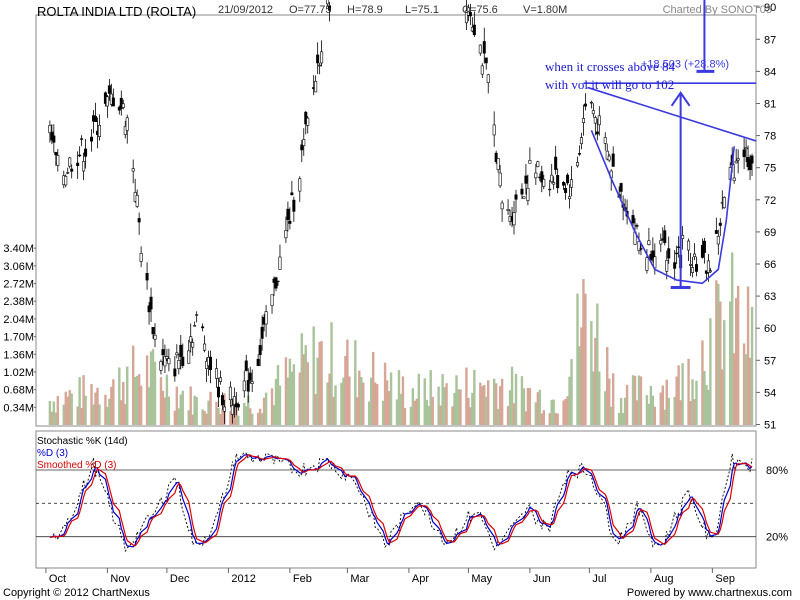 The width and height of the screenshot is (800, 600). What do you see at coordinates (18, 267) in the screenshot?
I see `volume-tick-label: 3.06M` at bounding box center [18, 267].